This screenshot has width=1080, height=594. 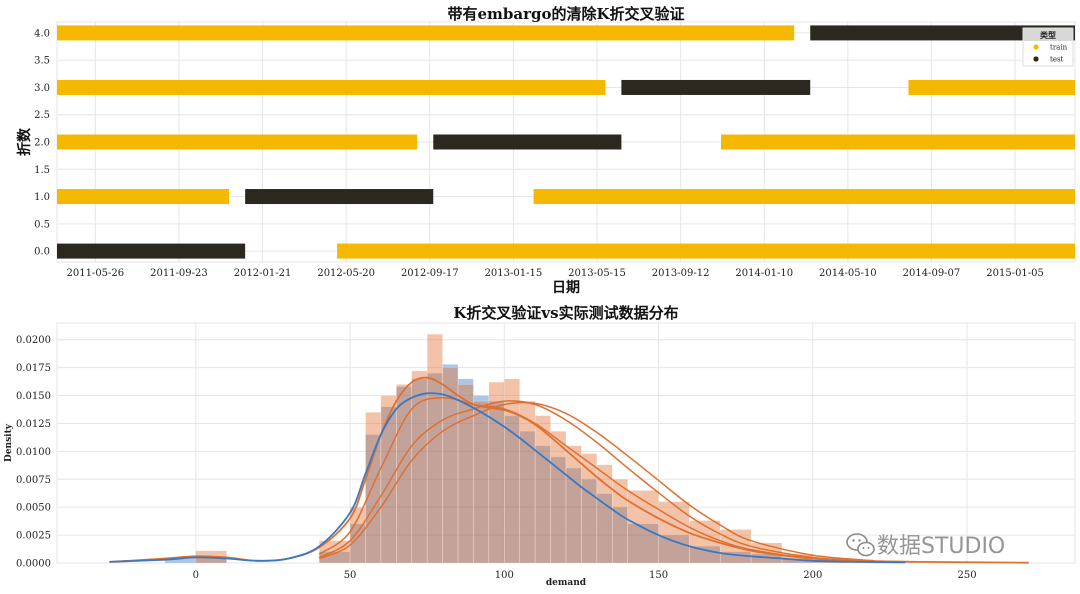 What do you see at coordinates (565, 313) in the screenshot?
I see `distribution-title: K折交叉验证vs实际测试数据分布` at bounding box center [565, 313].